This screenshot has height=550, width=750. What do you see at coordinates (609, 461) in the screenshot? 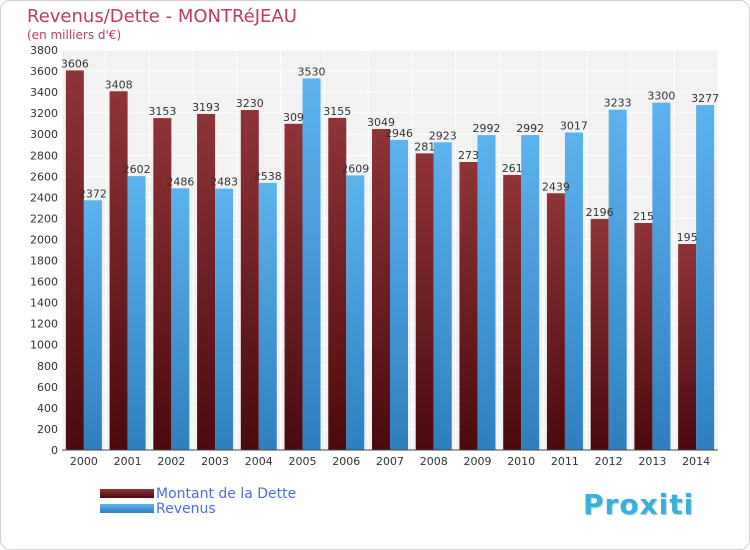
I see `x-tick-label: 2012` at bounding box center [609, 461].